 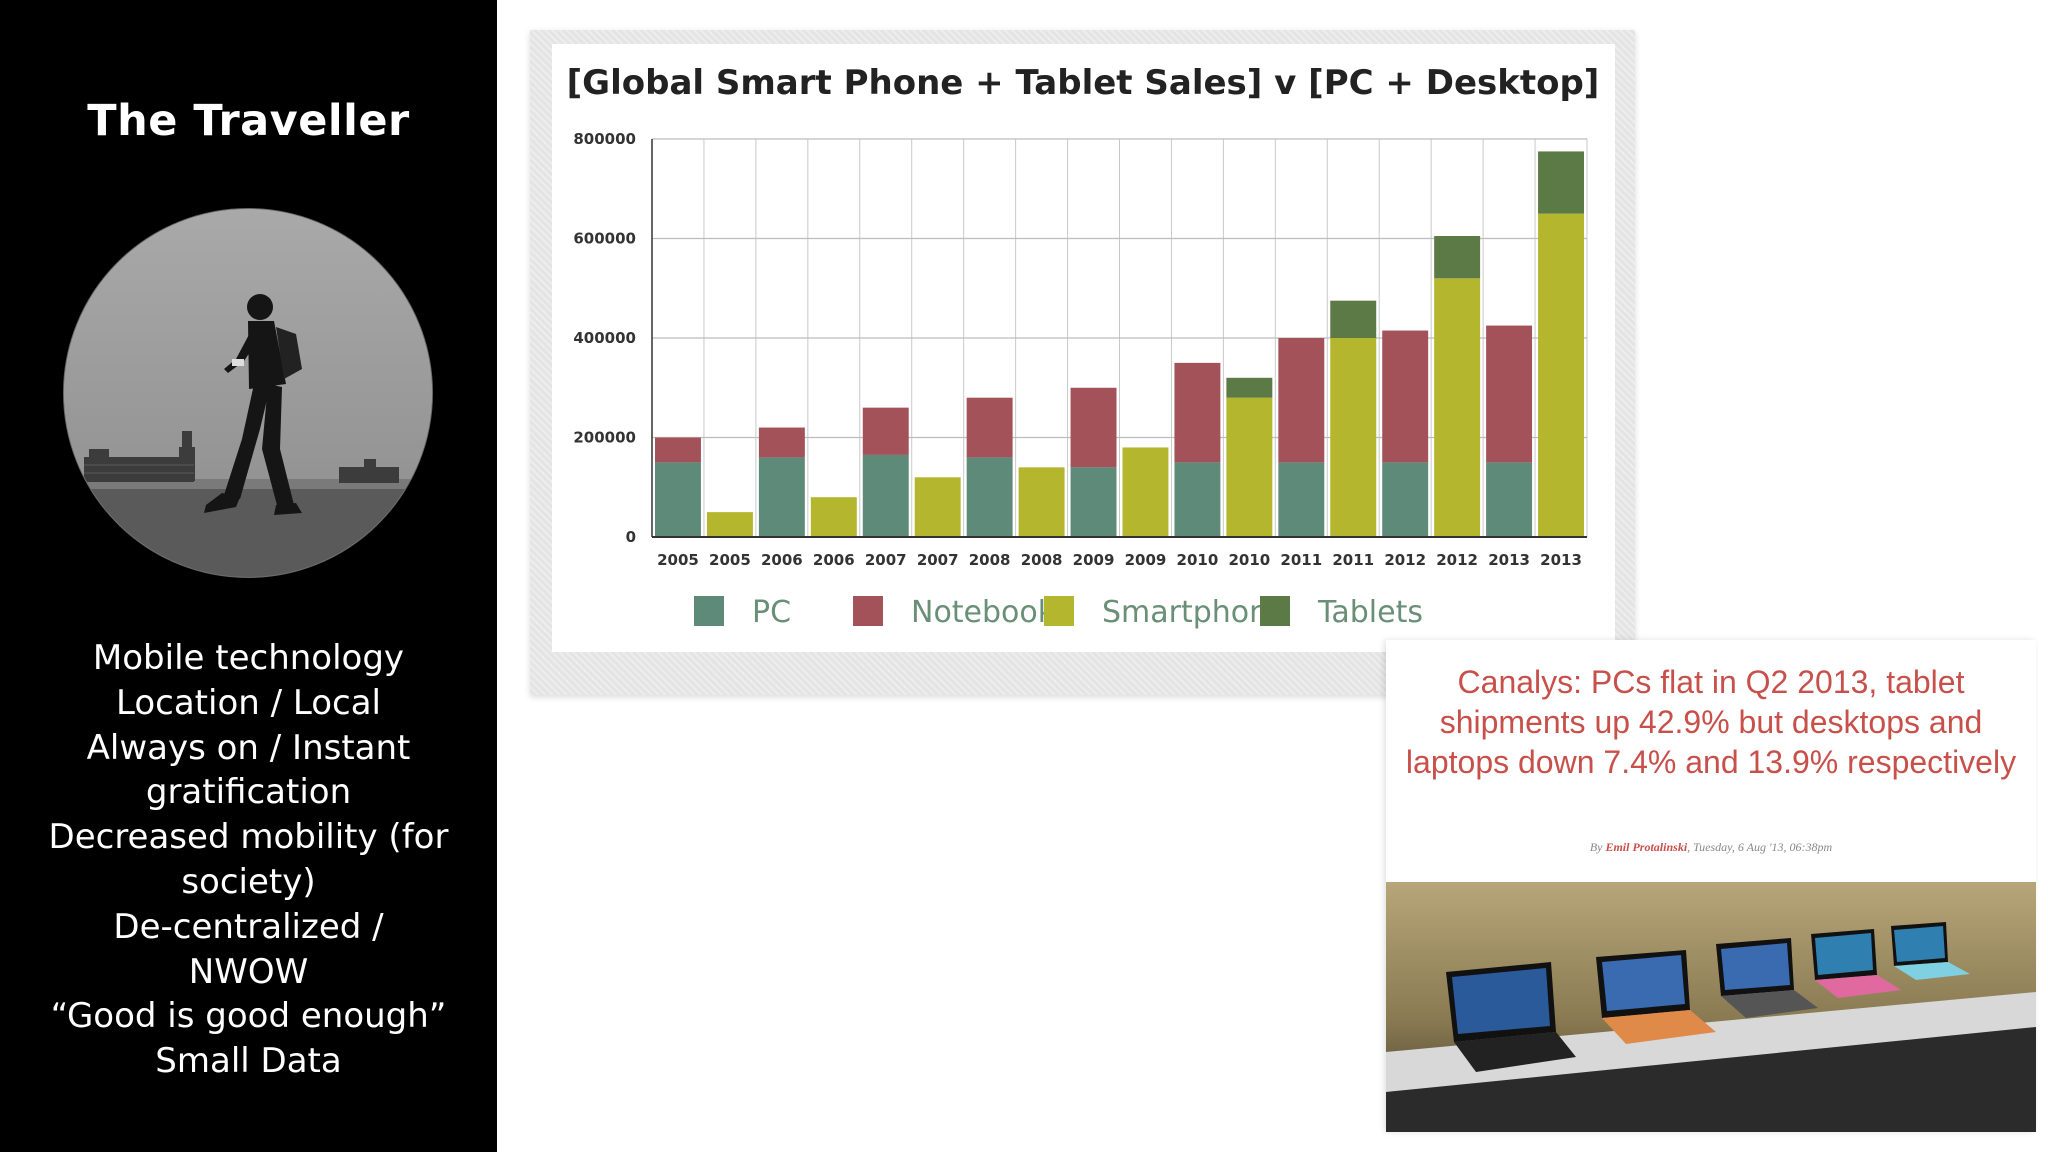 What do you see at coordinates (604, 338) in the screenshot?
I see `y-tick-label: 400000` at bounding box center [604, 338].